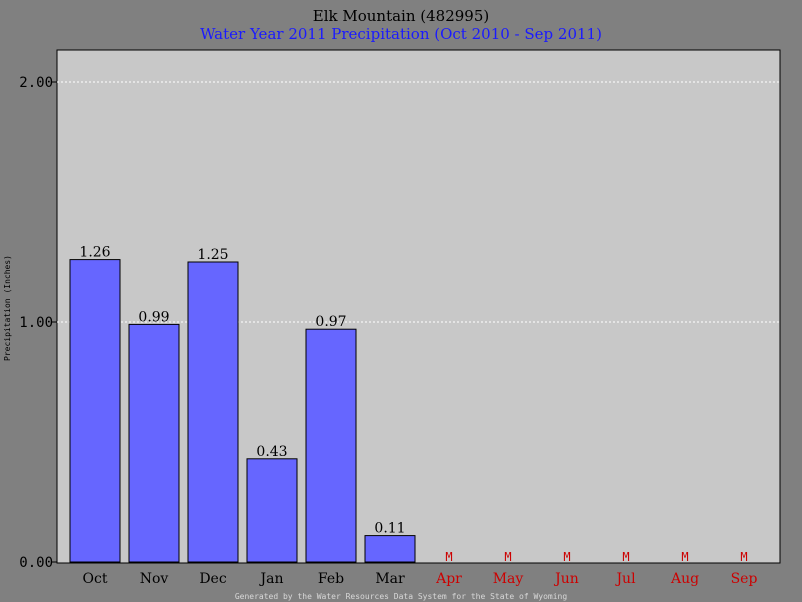 Image resolution: width=802 pixels, height=602 pixels. What do you see at coordinates (448, 579) in the screenshot?
I see `x-tick-label-apr: Apr` at bounding box center [448, 579].